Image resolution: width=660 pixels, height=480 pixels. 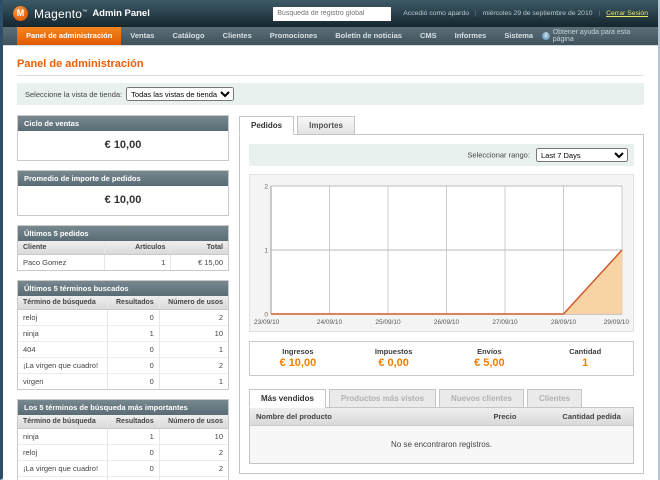 What do you see at coordinates (564, 322) in the screenshot?
I see `svg-text: 28/09/10` at bounding box center [564, 322].